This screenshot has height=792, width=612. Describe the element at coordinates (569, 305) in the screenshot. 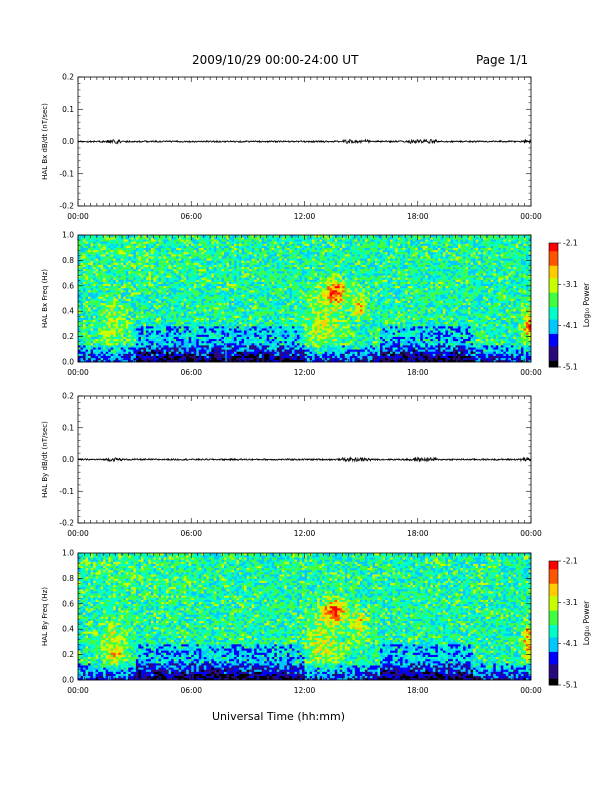

I see `colorbar-1: -2.1 -3.1 -4.1 -5.1 Log₁₀ Power` at that location.